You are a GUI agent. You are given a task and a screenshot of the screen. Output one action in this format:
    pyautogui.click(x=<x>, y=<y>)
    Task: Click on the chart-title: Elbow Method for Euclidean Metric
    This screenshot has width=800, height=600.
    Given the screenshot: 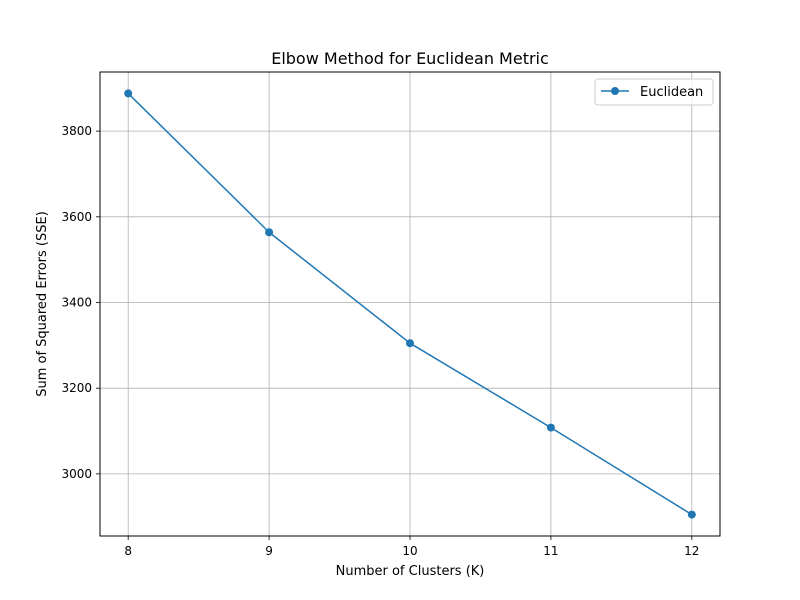 What is the action you would take?
    pyautogui.click(x=410, y=58)
    